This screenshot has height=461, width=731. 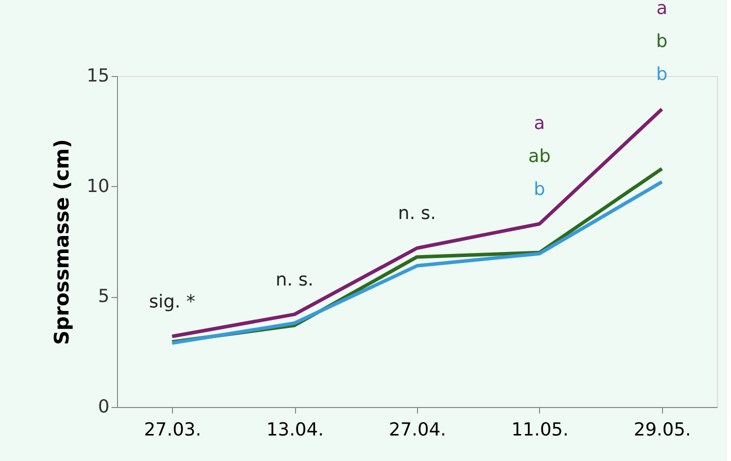 What do you see at coordinates (172, 301) in the screenshot?
I see `annotation: sig. *` at bounding box center [172, 301].